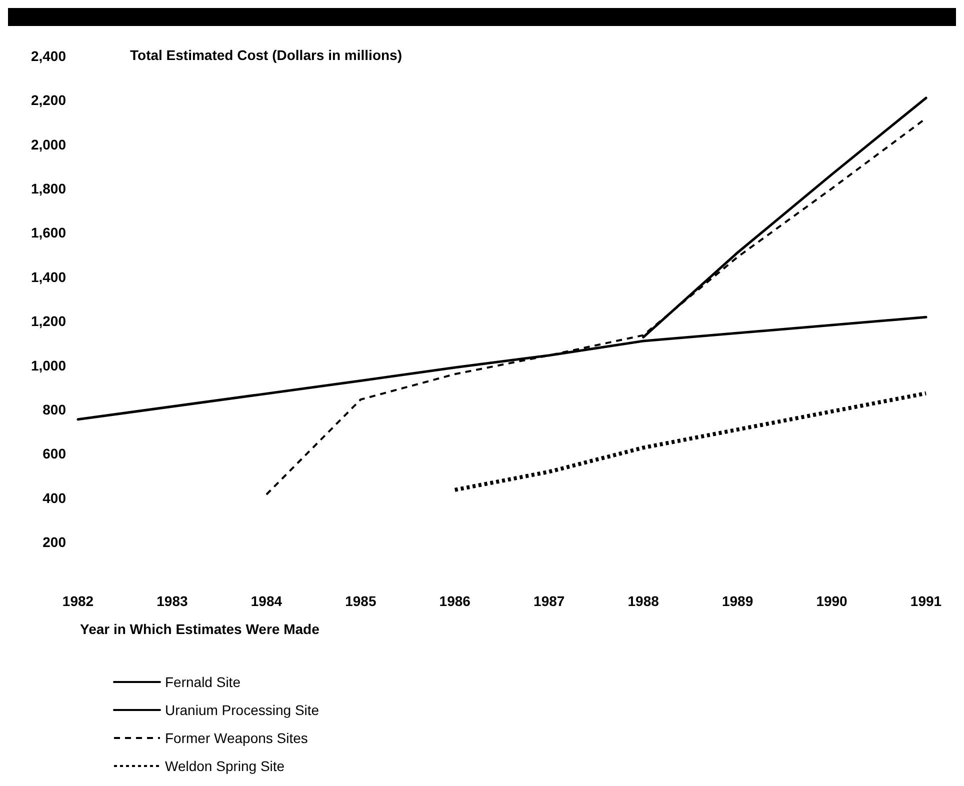 This screenshot has width=964, height=786. Describe the element at coordinates (203, 682) in the screenshot. I see `legend-label: Fernald Site` at that location.